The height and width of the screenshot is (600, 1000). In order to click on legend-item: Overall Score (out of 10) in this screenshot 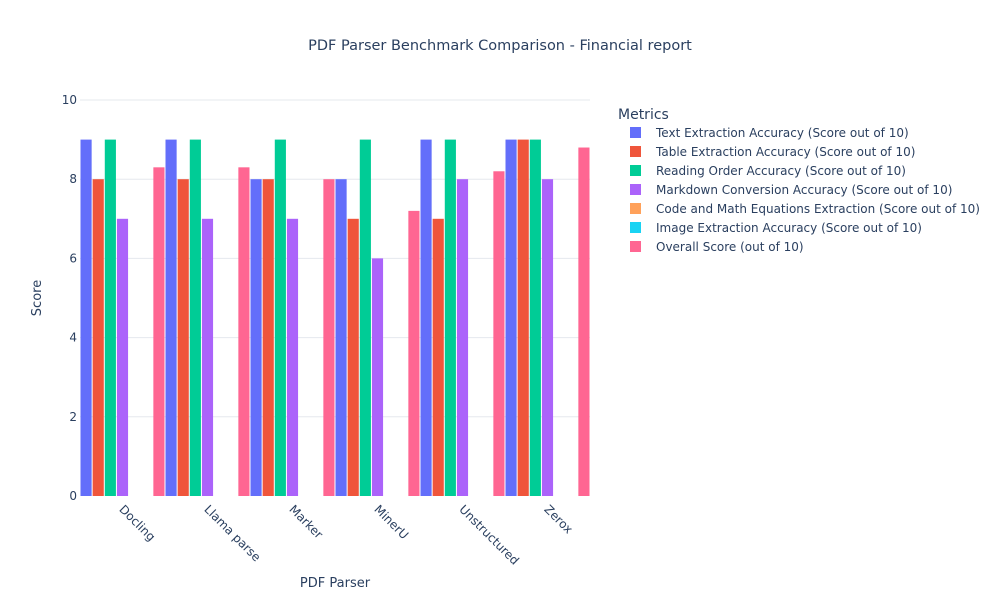, I will do `click(717, 247)`.